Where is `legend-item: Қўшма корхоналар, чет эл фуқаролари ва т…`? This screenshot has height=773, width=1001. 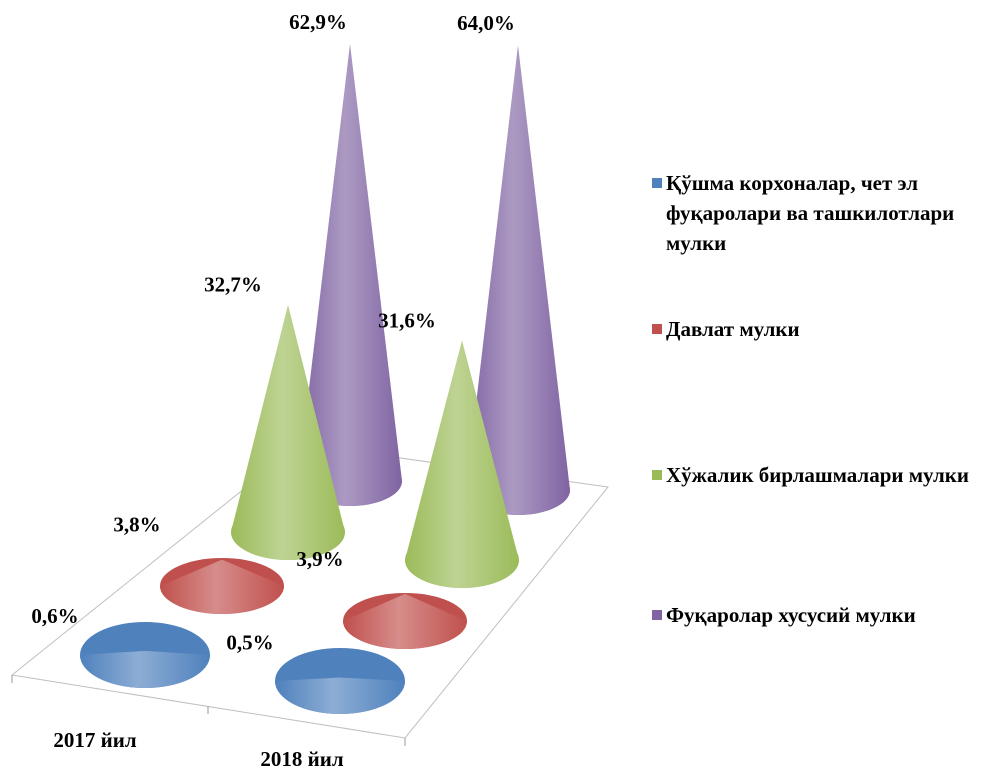
legend-item: Қўшма корхоналар, чет эл фуқаролари ва т… is located at coordinates (826, 213).